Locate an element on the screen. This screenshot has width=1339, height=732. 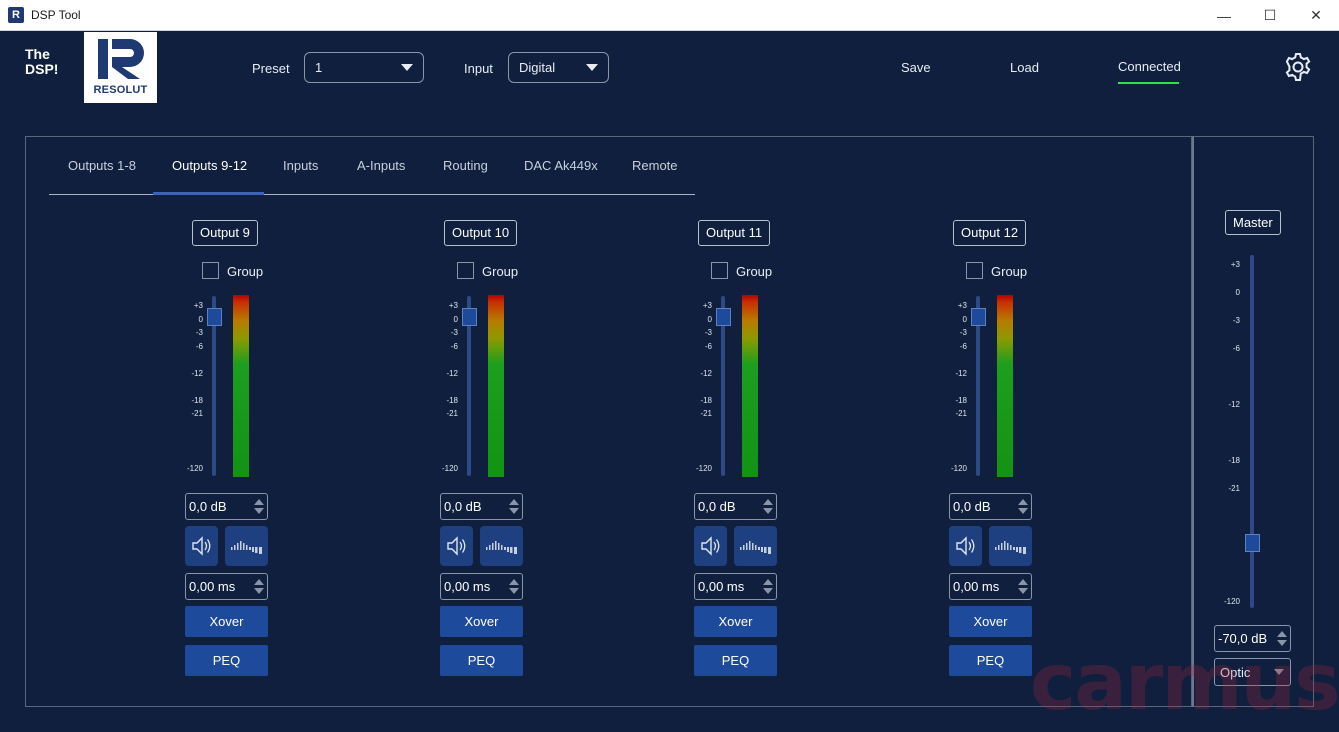
master-scale-tick-label: -12 is located at coordinates (1234, 404).